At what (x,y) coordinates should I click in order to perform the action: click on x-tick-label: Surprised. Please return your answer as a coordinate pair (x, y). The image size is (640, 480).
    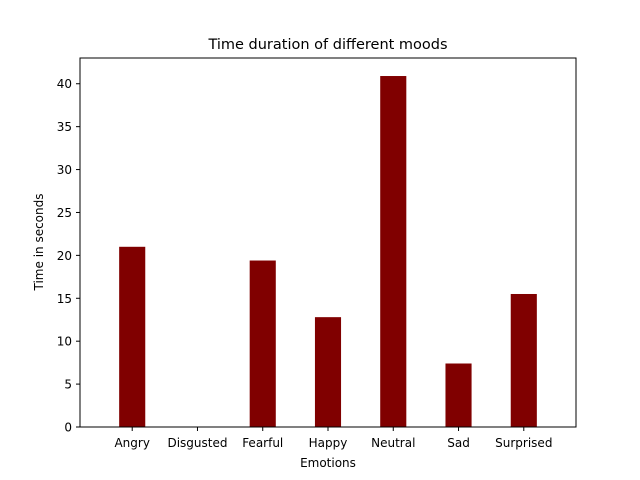
    Looking at the image, I should click on (523, 443).